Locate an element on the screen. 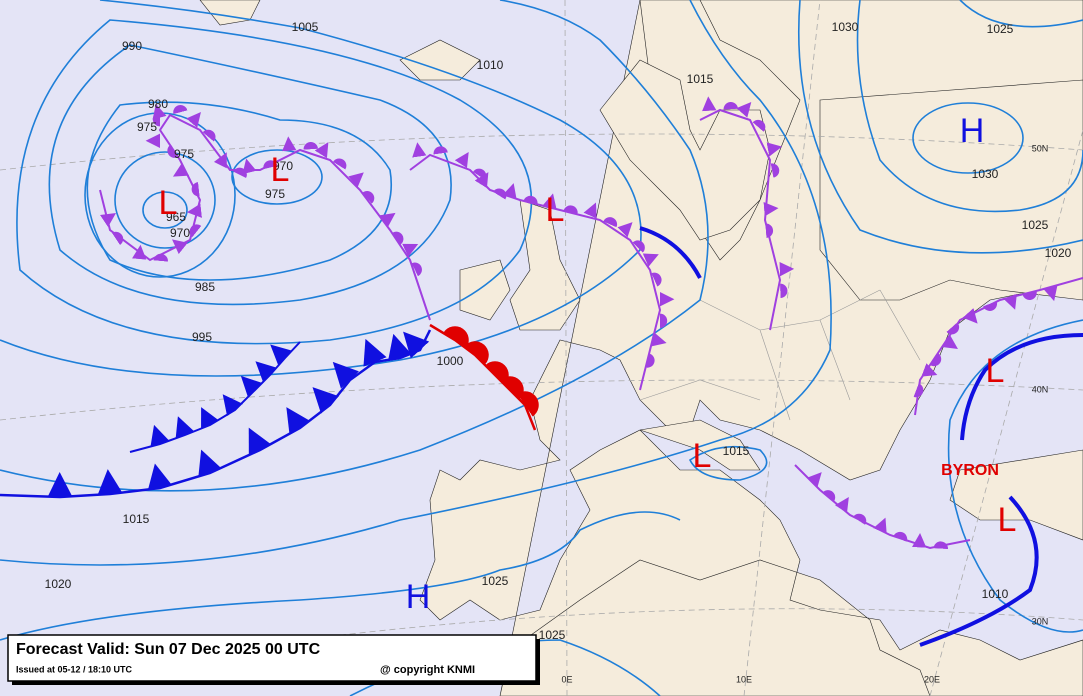 Image resolution: width=1083 pixels, height=696 pixels. isobar-label: 995 is located at coordinates (202, 337).